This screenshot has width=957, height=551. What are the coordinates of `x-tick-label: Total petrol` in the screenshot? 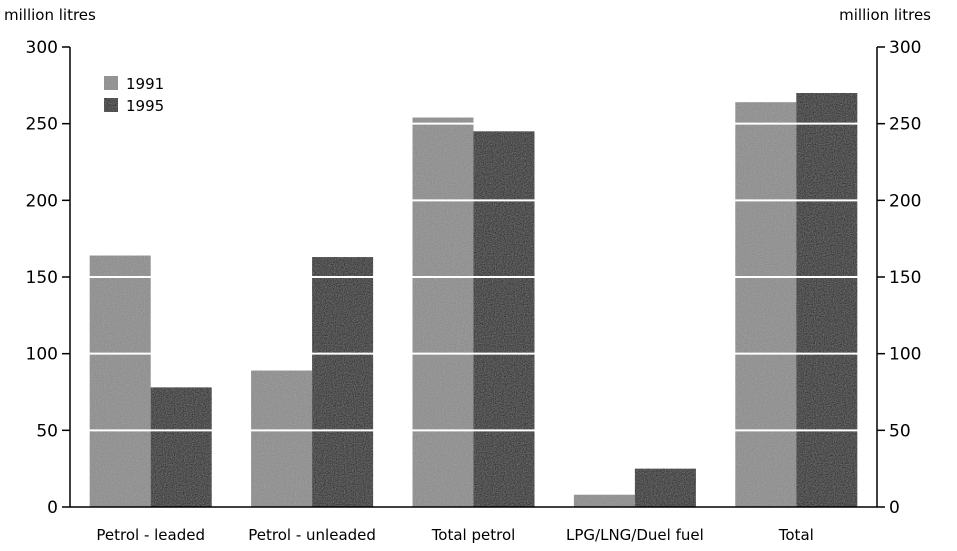 It's located at (473, 535).